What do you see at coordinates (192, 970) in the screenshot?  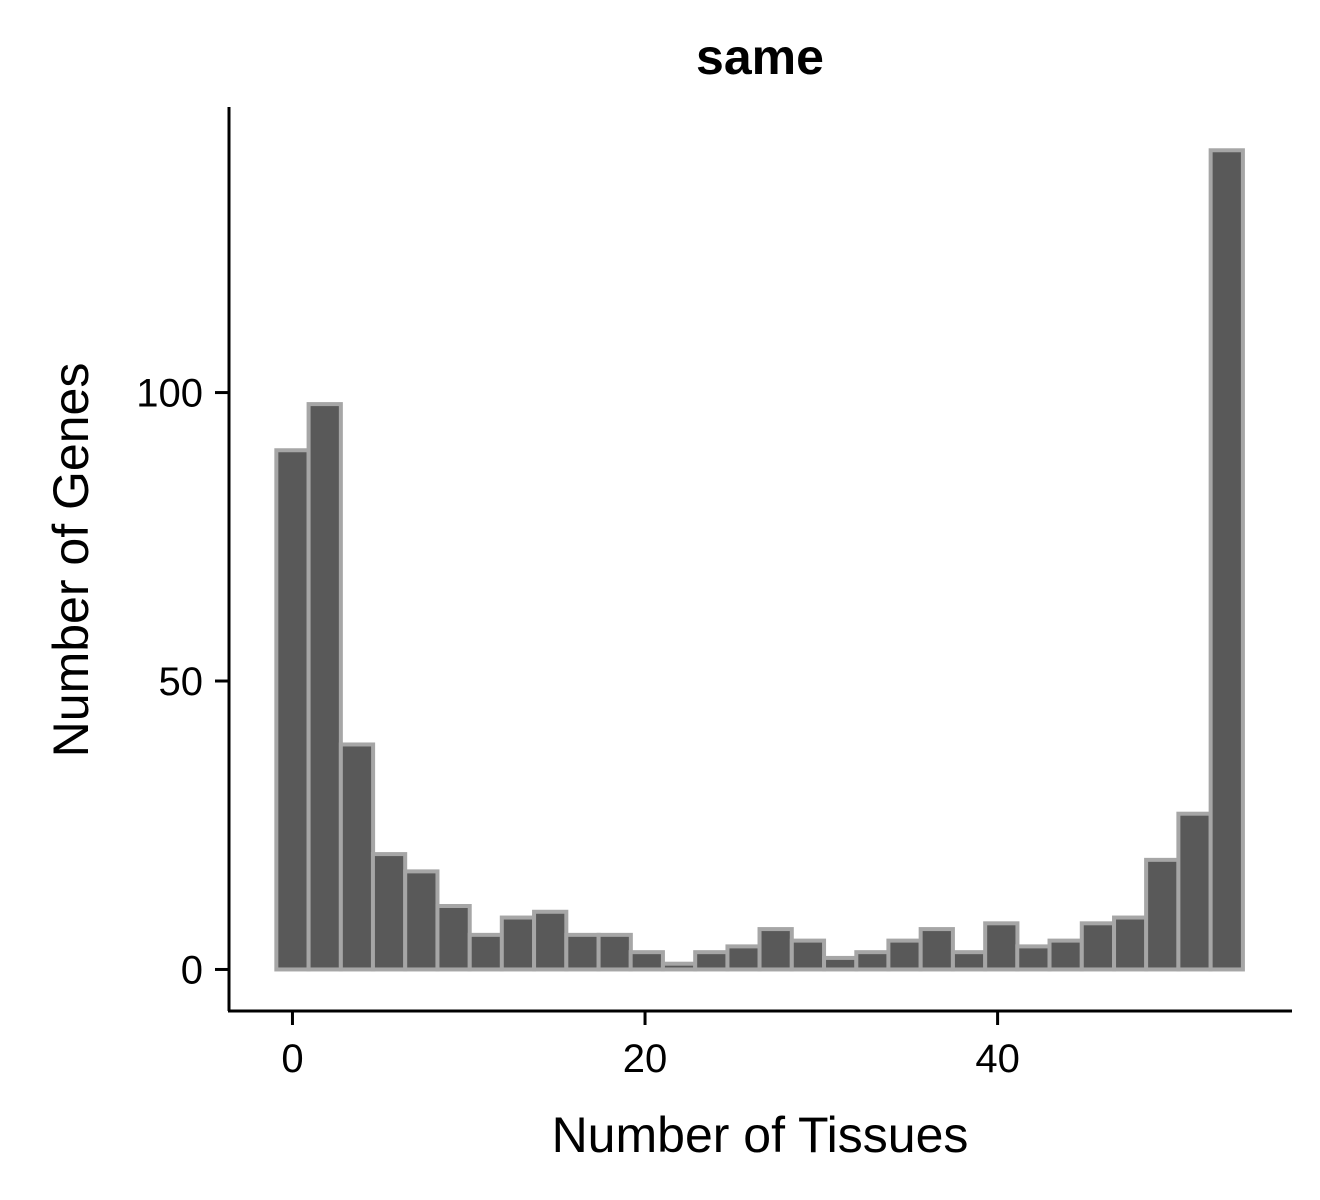 I see `y-tick-label: 0` at bounding box center [192, 970].